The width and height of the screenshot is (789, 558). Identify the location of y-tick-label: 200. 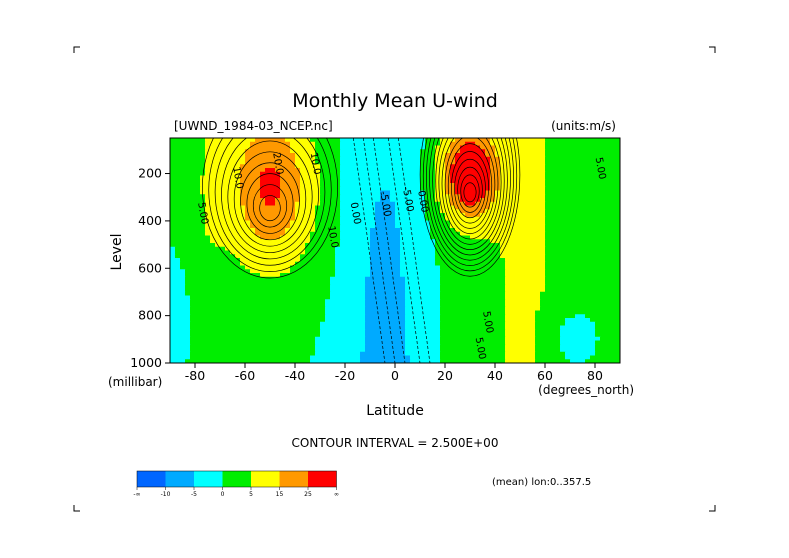
(150, 173).